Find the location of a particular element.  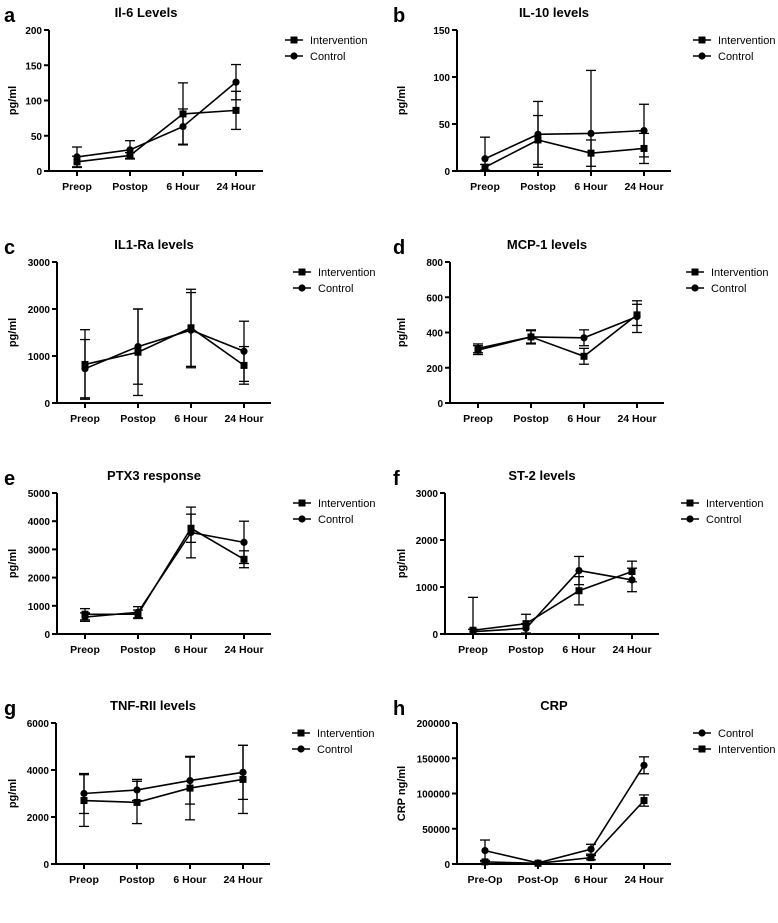

y-tick-label: 800 is located at coordinates (434, 263).